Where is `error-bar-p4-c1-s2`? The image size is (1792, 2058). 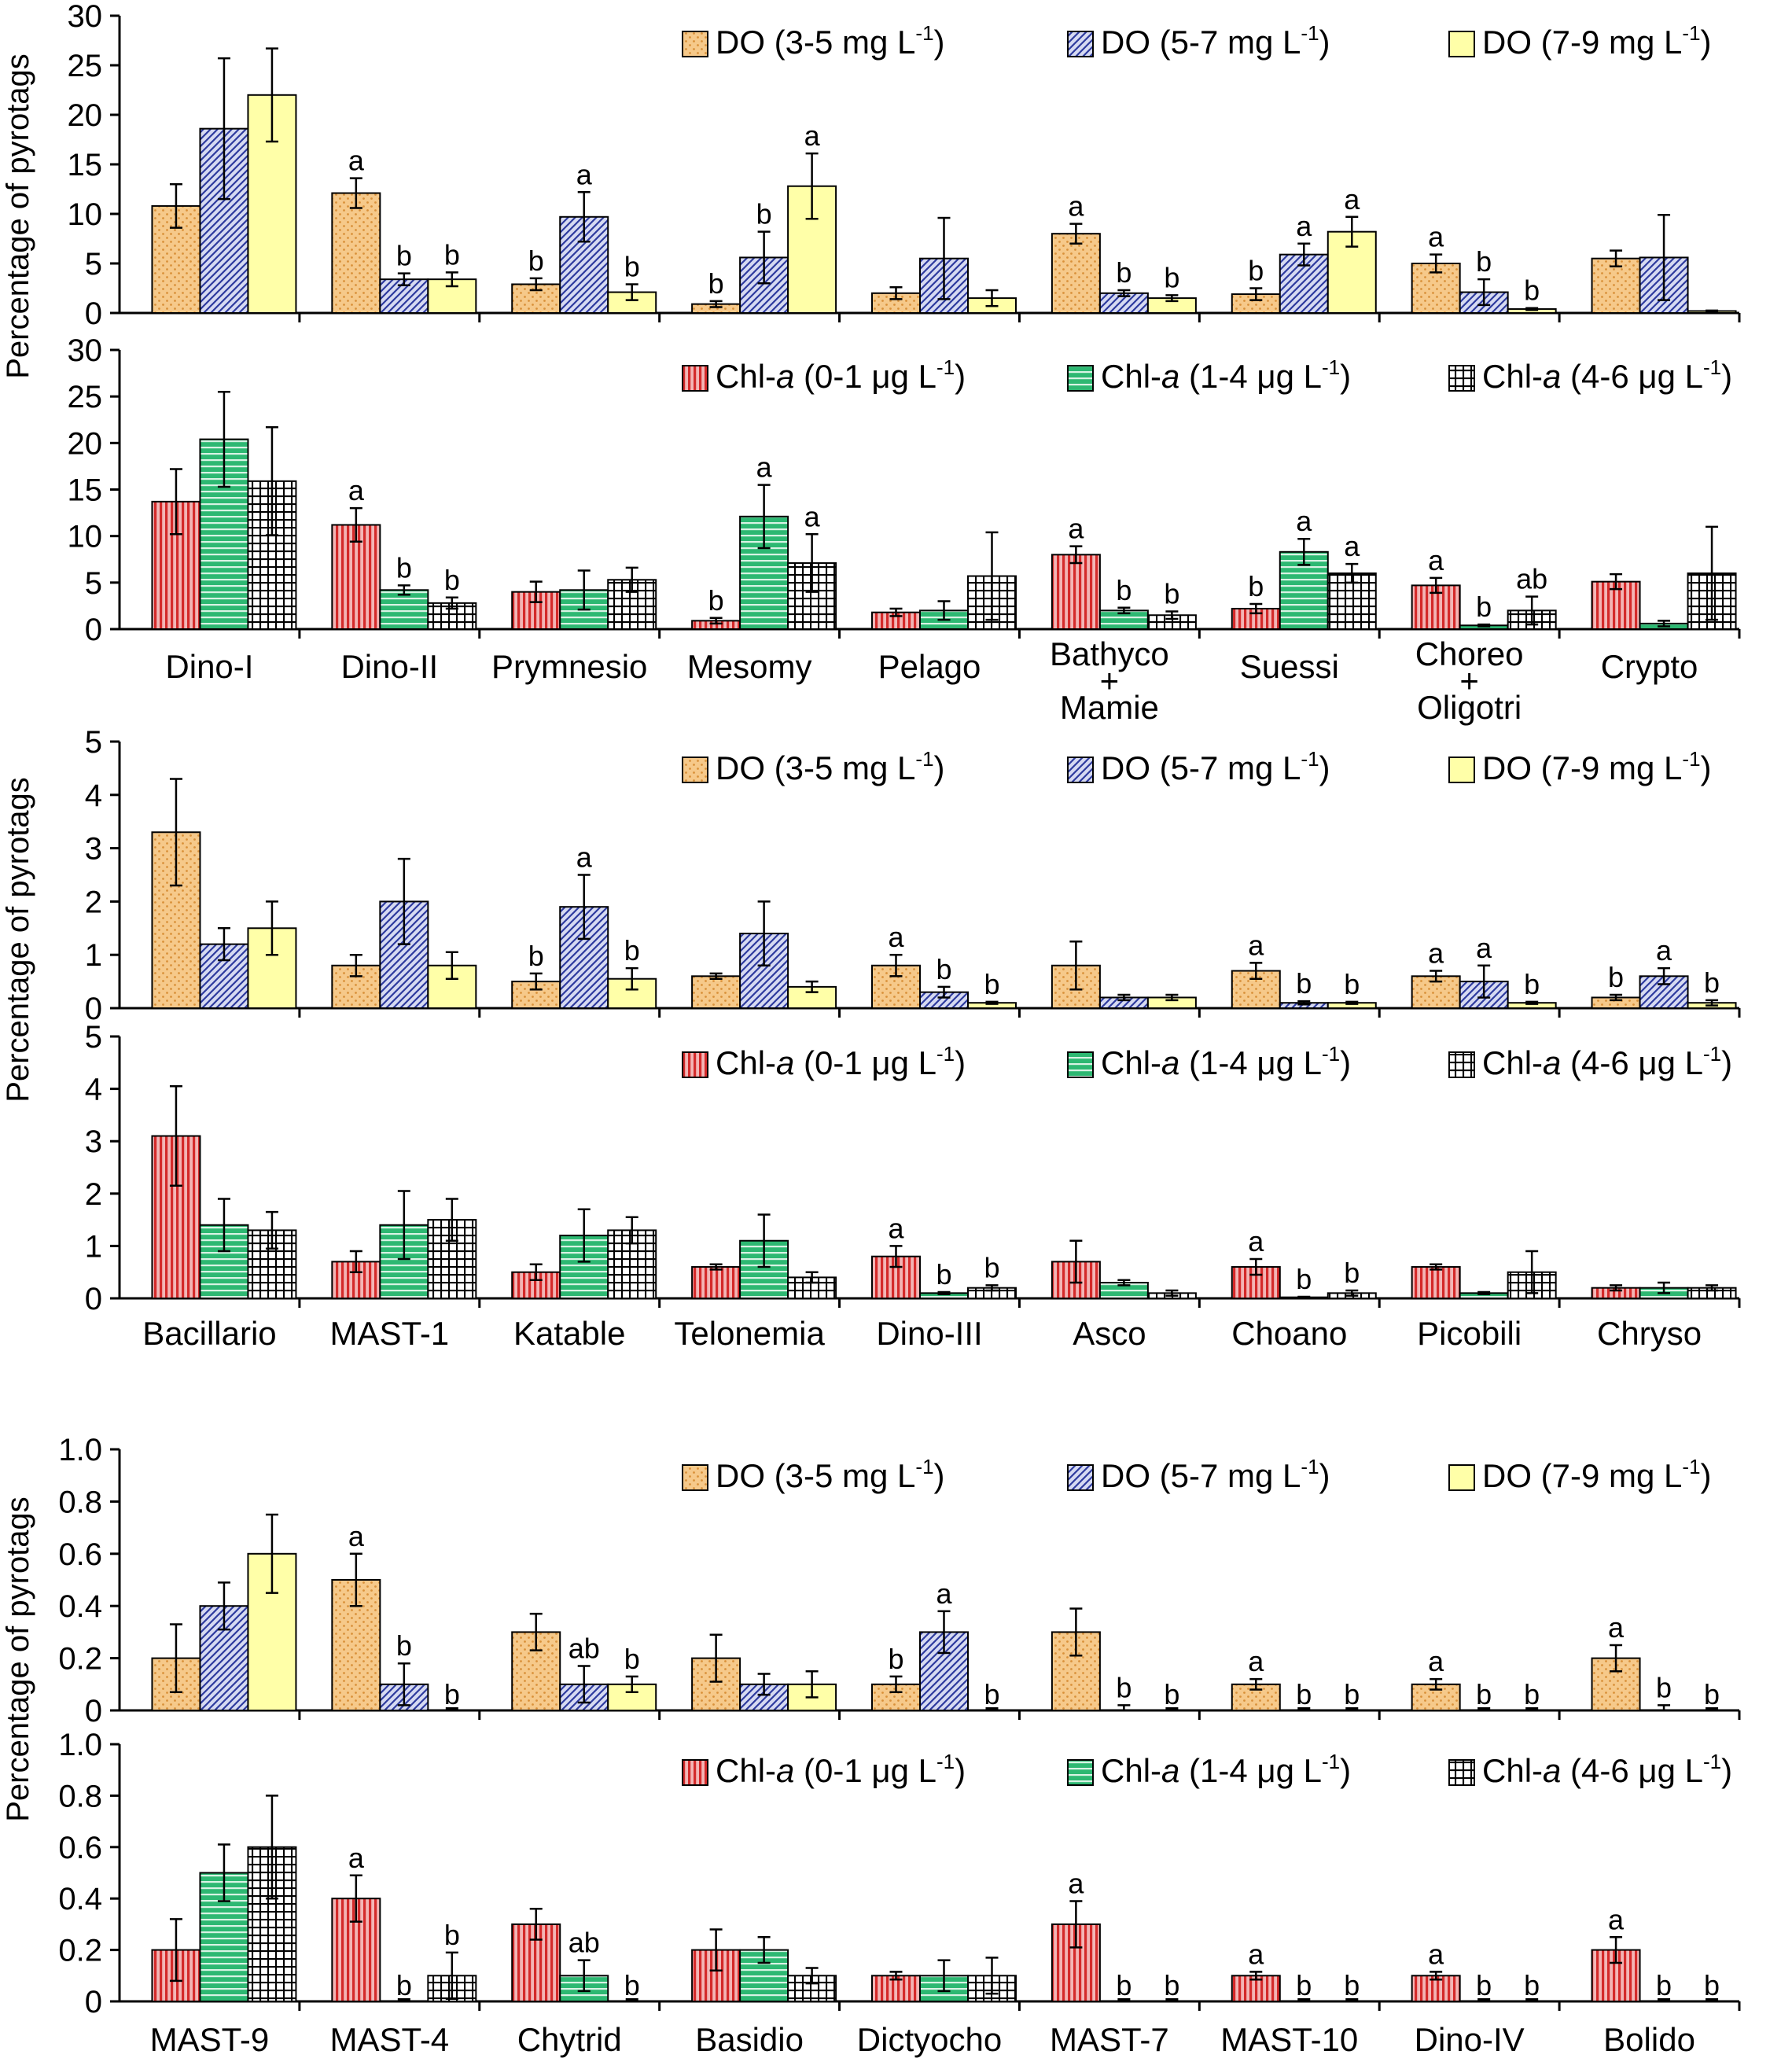 error-bar-p4-c1-s2 is located at coordinates (223, 1225).